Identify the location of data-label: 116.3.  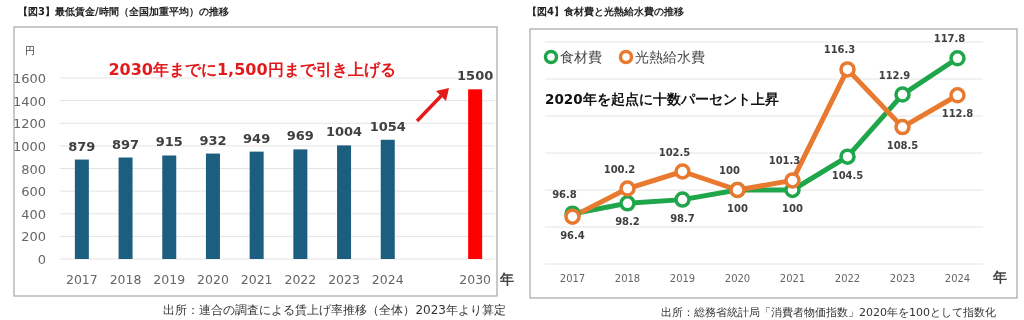
(839, 50).